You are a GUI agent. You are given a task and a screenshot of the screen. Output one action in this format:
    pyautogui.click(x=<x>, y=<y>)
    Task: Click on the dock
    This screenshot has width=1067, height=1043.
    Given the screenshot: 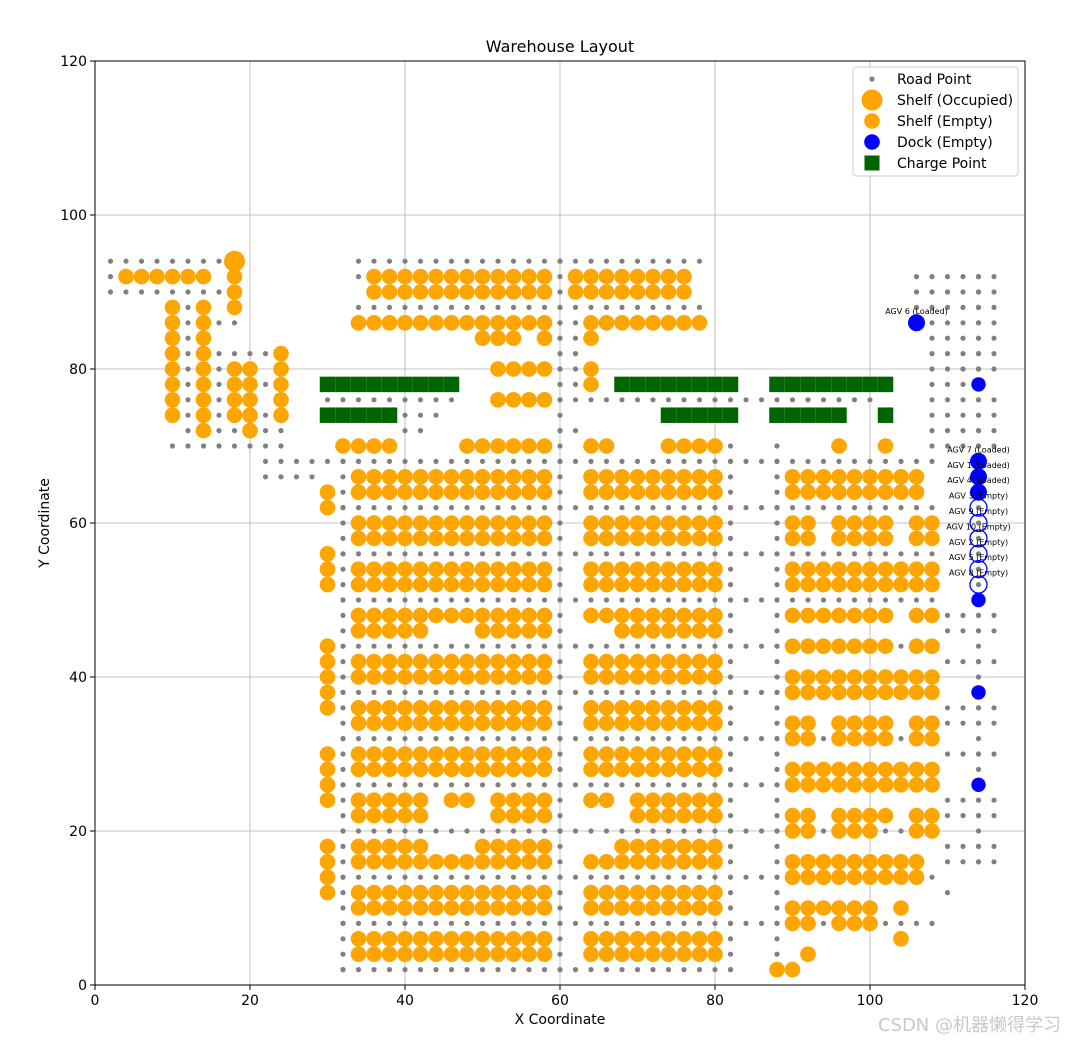 What is the action you would take?
    pyautogui.click(x=978, y=692)
    